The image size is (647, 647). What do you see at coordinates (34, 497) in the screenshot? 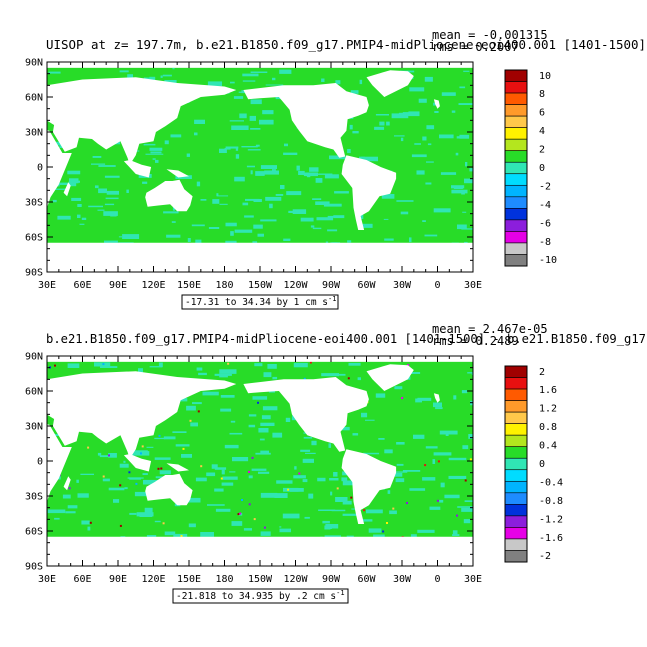
I see `y-tick-label: 30S` at bounding box center [34, 497].